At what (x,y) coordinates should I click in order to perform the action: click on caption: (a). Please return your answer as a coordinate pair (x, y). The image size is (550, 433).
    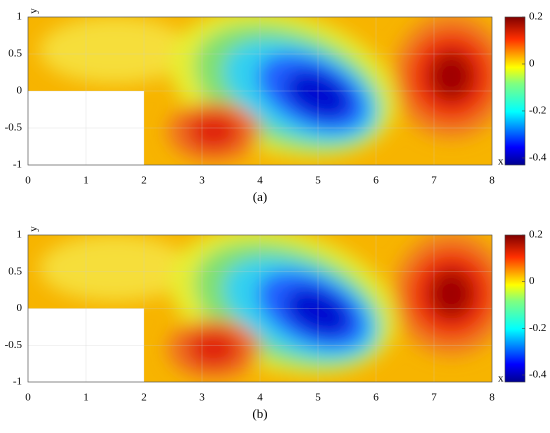
    Looking at the image, I should click on (260, 196).